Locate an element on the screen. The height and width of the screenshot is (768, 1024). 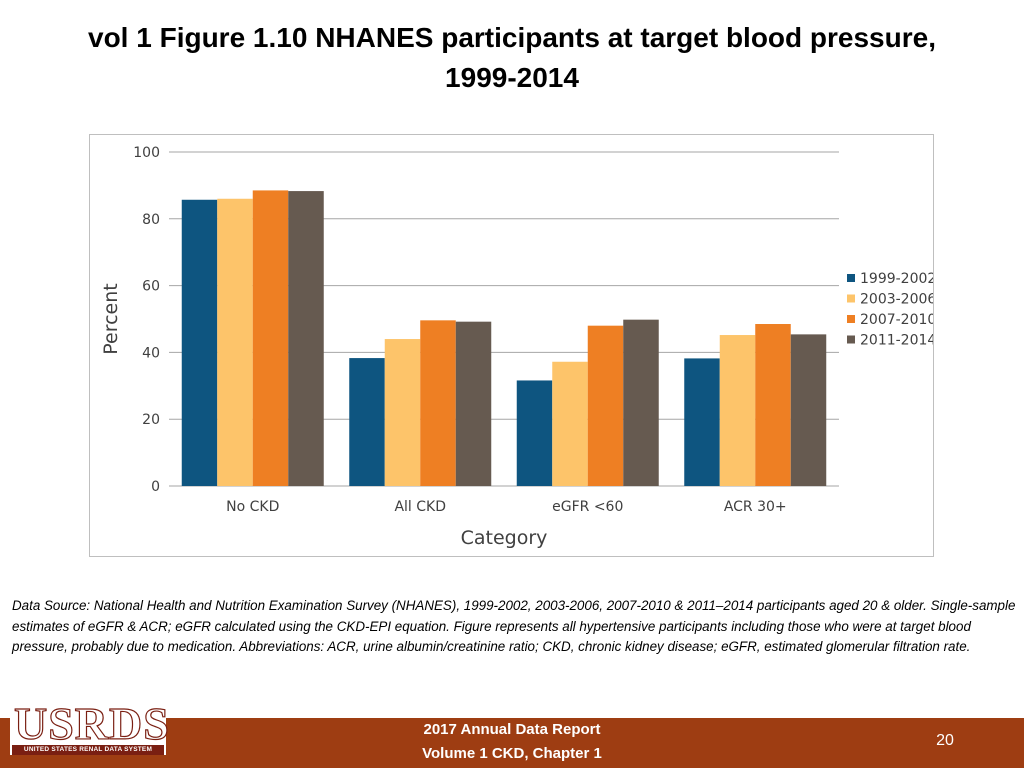
logo-text: USRDS is located at coordinates (91, 723).